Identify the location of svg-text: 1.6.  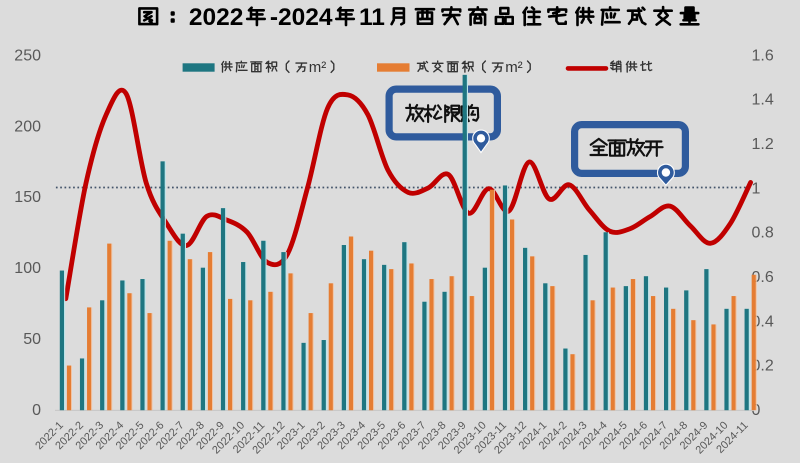
(763, 55).